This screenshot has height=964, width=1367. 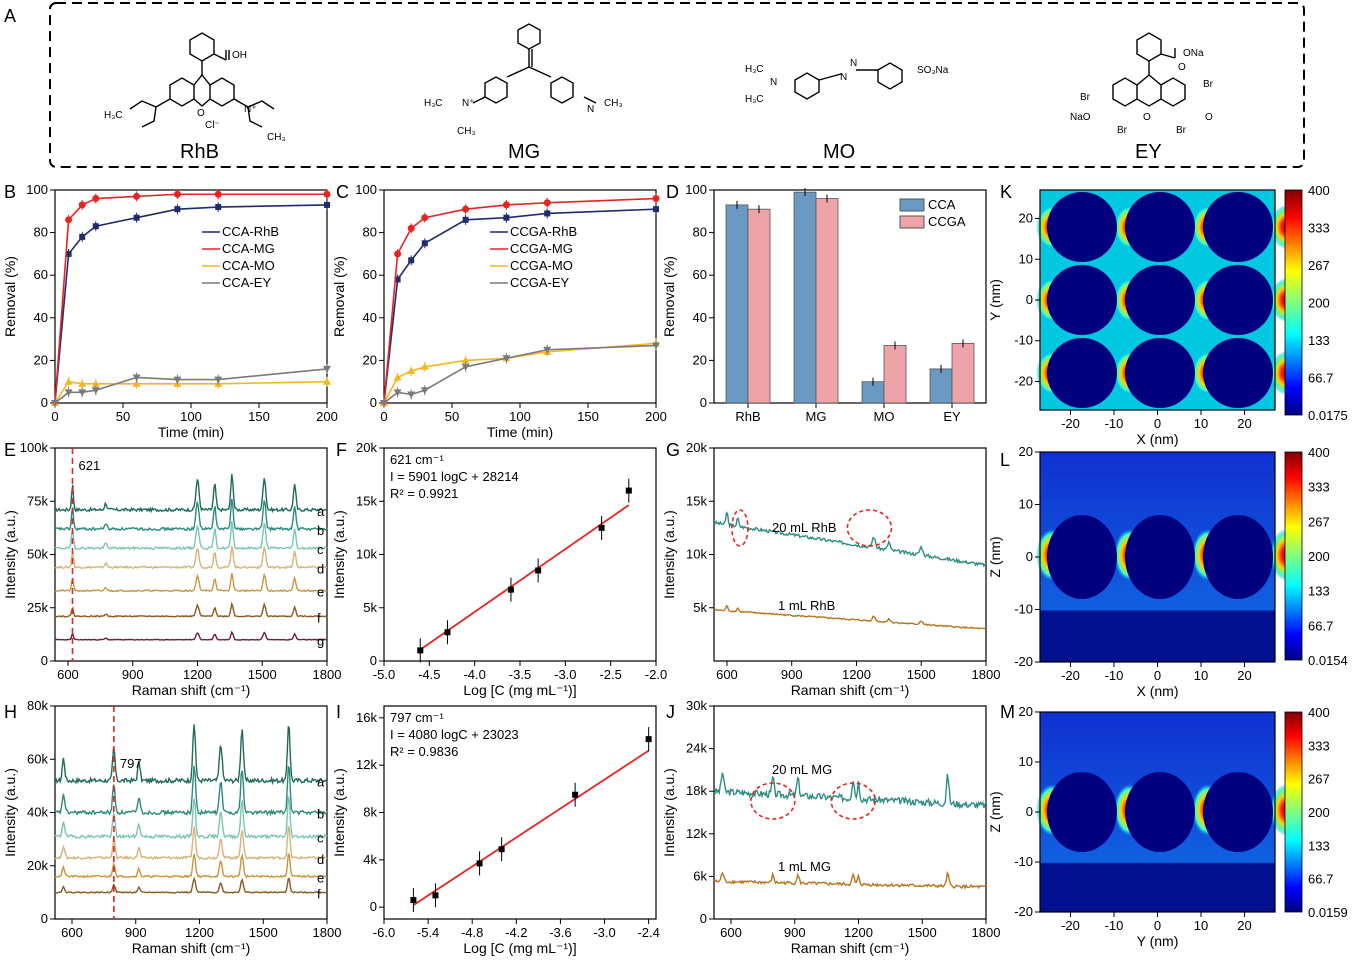 What do you see at coordinates (1158, 439) in the screenshot?
I see `x-axis-label: X (nm)` at bounding box center [1158, 439].